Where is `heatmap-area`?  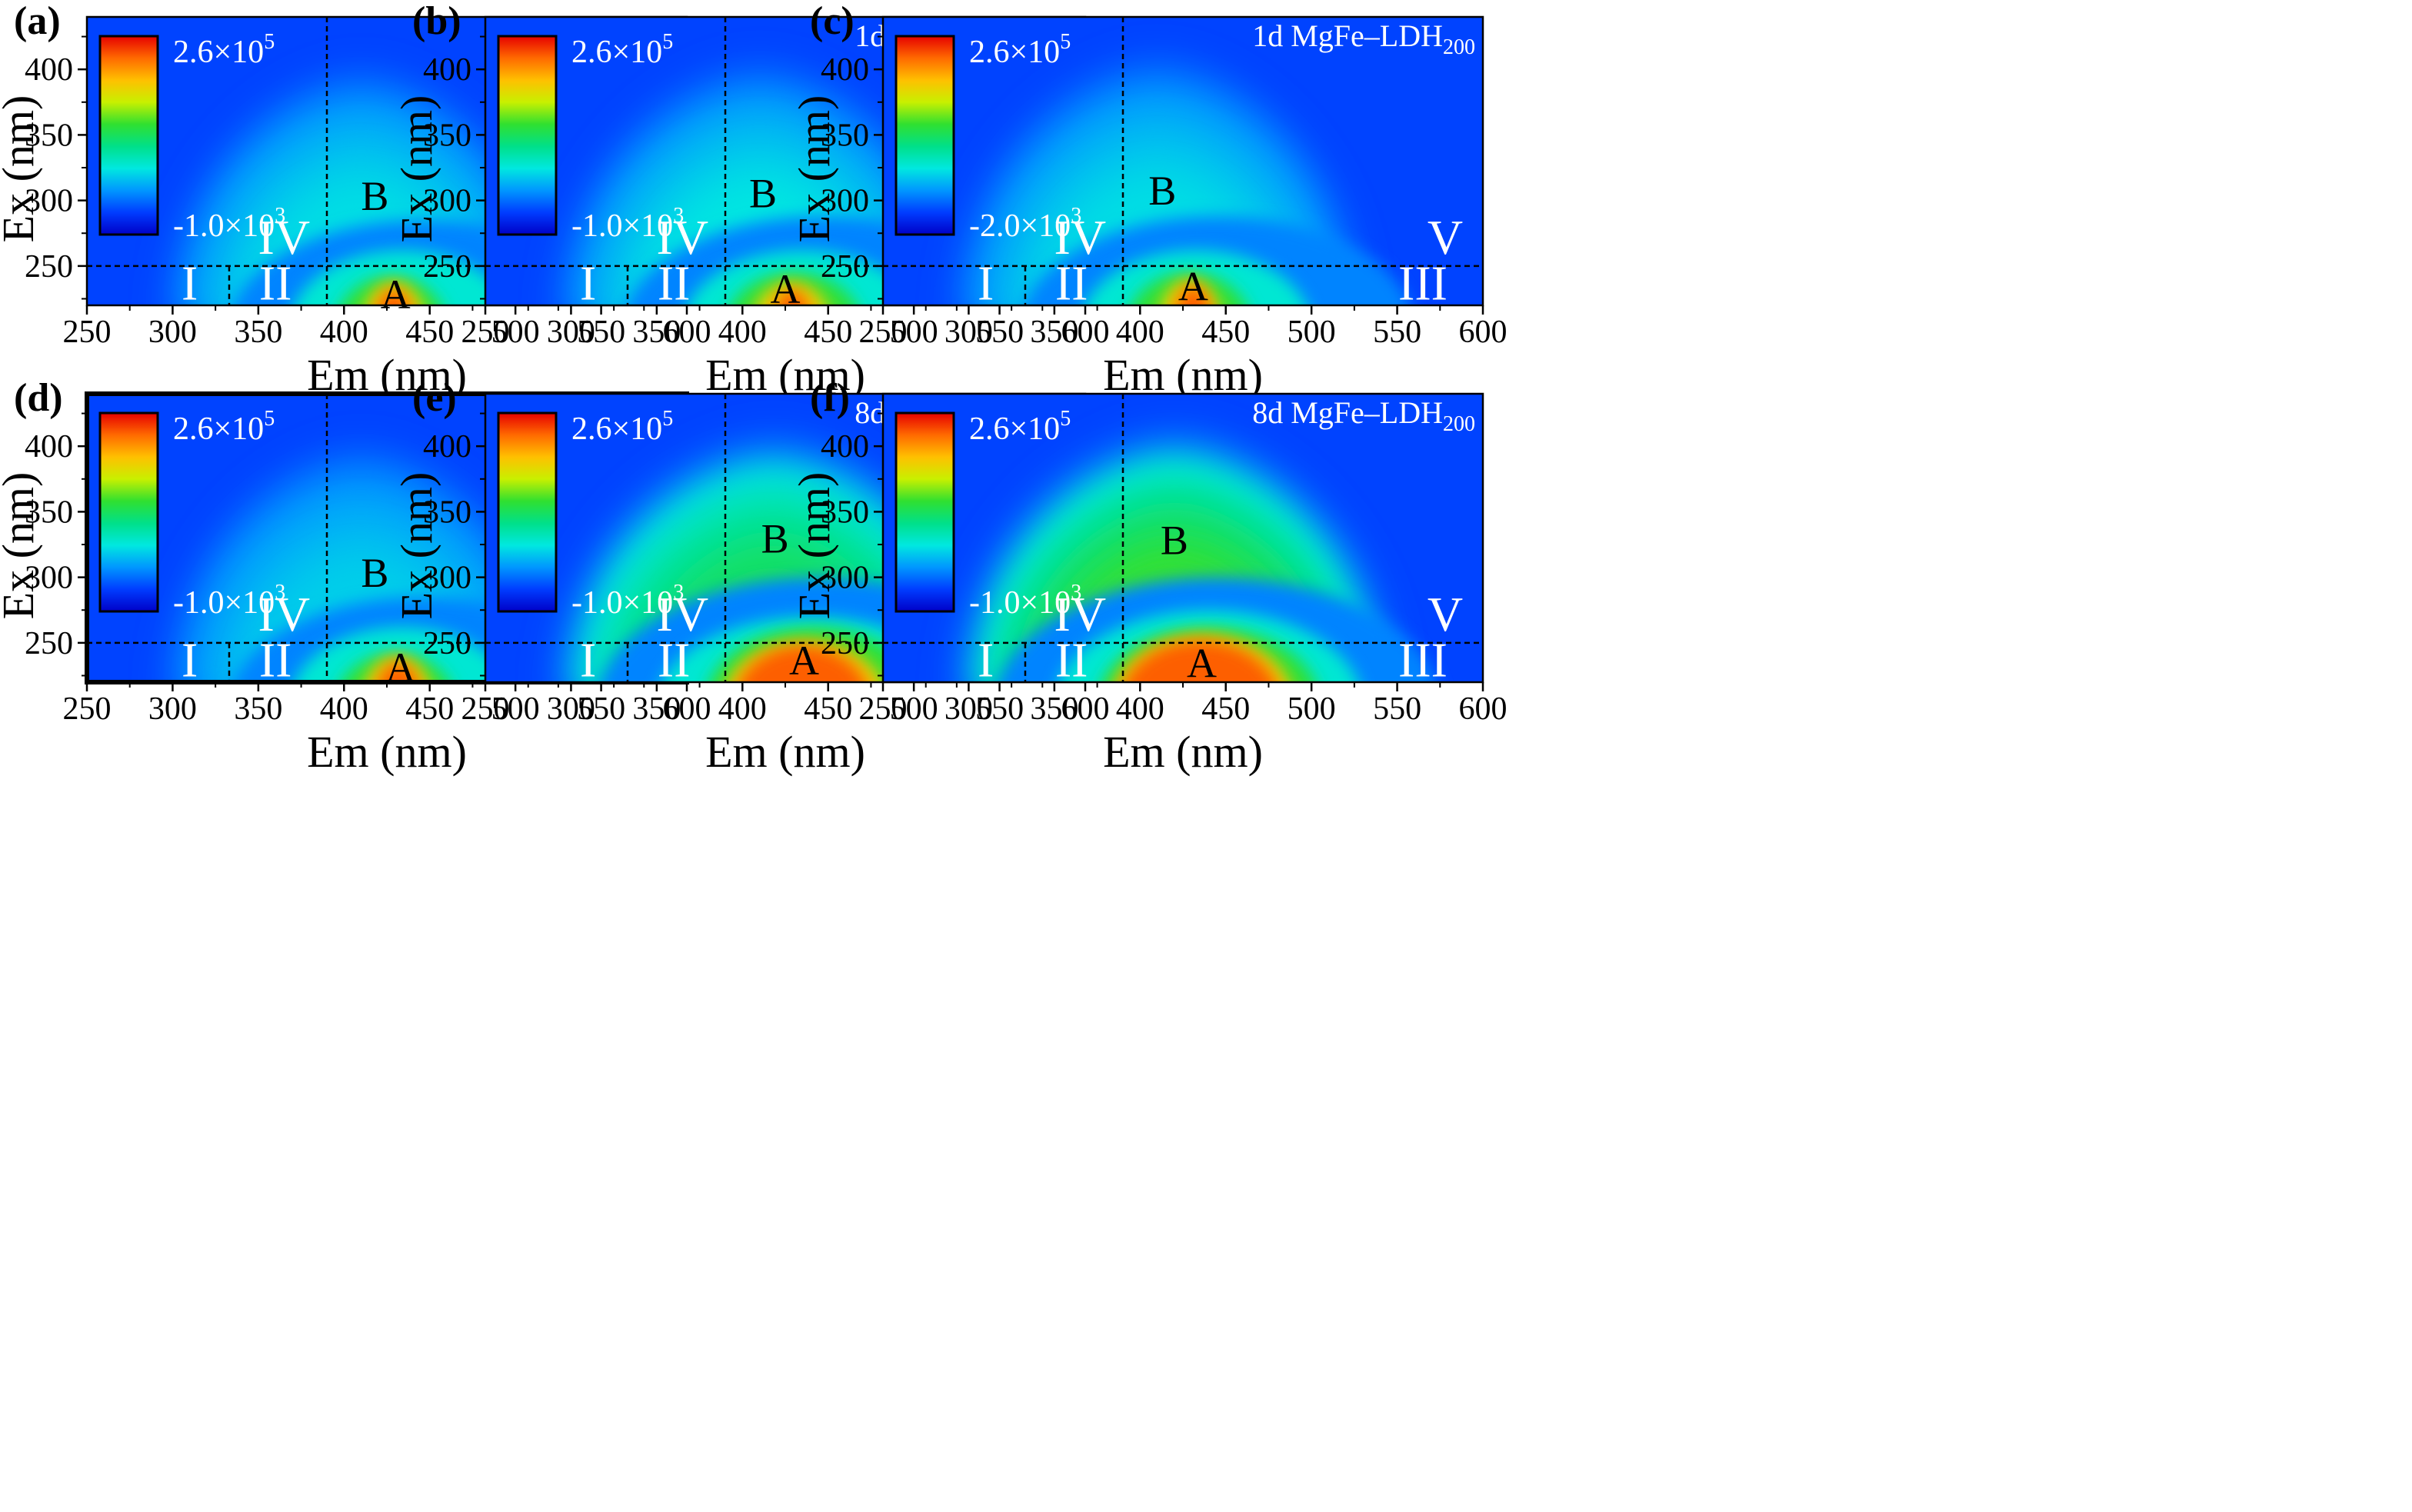
heatmap-area is located at coordinates (1183, 538).